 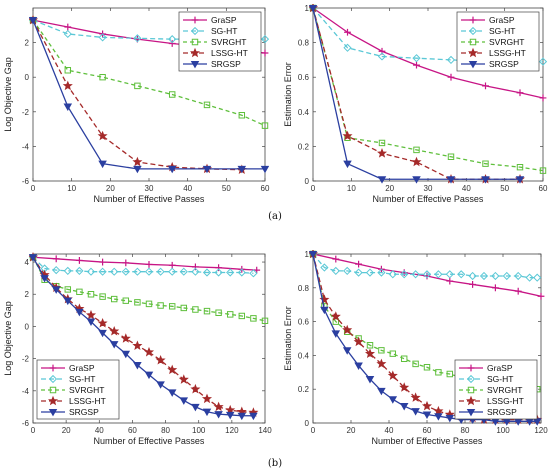 I want to click on y-tick-label: 4, so click(x=27, y=262).